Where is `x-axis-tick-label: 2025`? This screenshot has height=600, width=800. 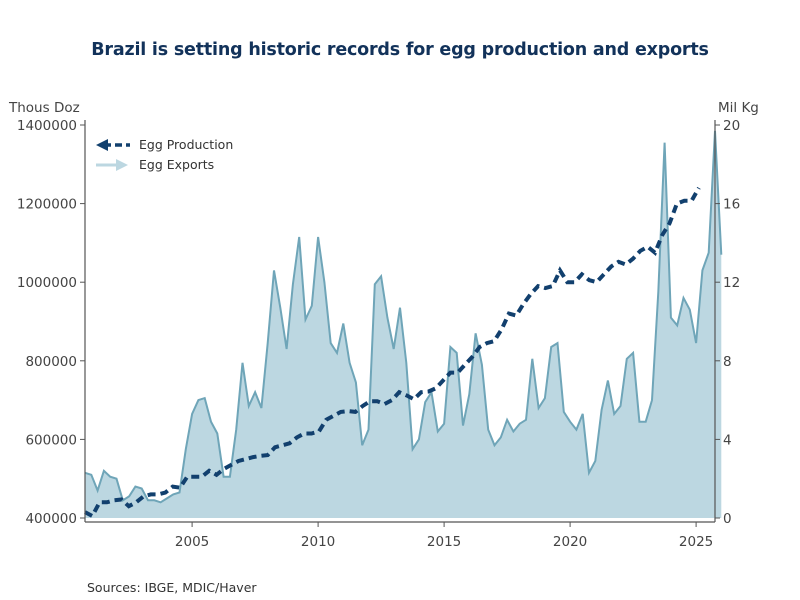
x-axis-tick-label: 2025 is located at coordinates (696, 542).